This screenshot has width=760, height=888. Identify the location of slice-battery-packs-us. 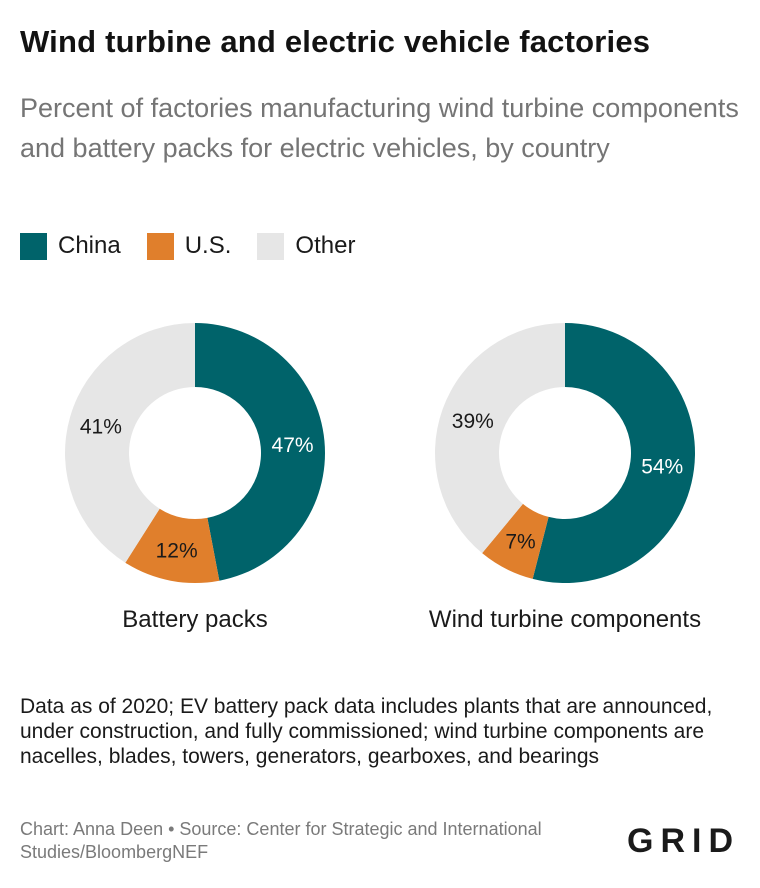
(172, 545).